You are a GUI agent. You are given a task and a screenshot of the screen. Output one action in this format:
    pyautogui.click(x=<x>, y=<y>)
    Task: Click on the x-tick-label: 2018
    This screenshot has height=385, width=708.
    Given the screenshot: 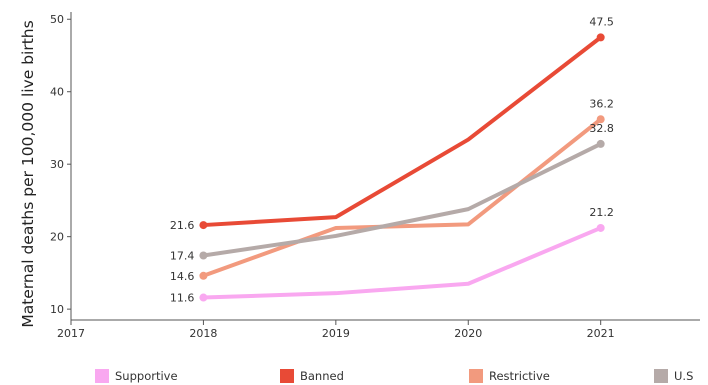 What is the action you would take?
    pyautogui.click(x=203, y=333)
    